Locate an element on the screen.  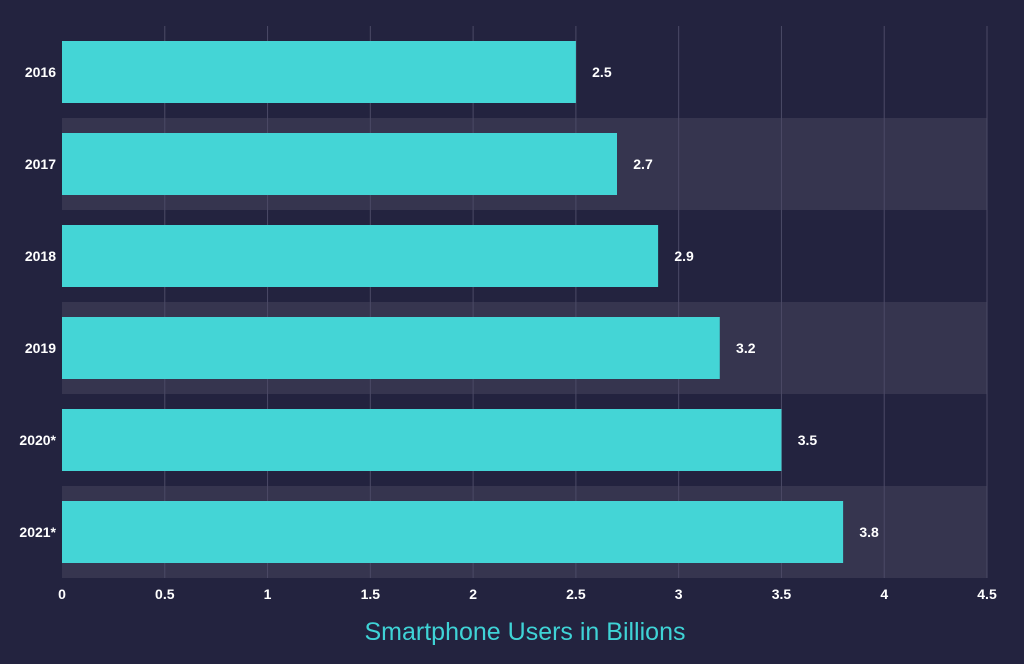
x-tick-label: 3.5 is located at coordinates (782, 594).